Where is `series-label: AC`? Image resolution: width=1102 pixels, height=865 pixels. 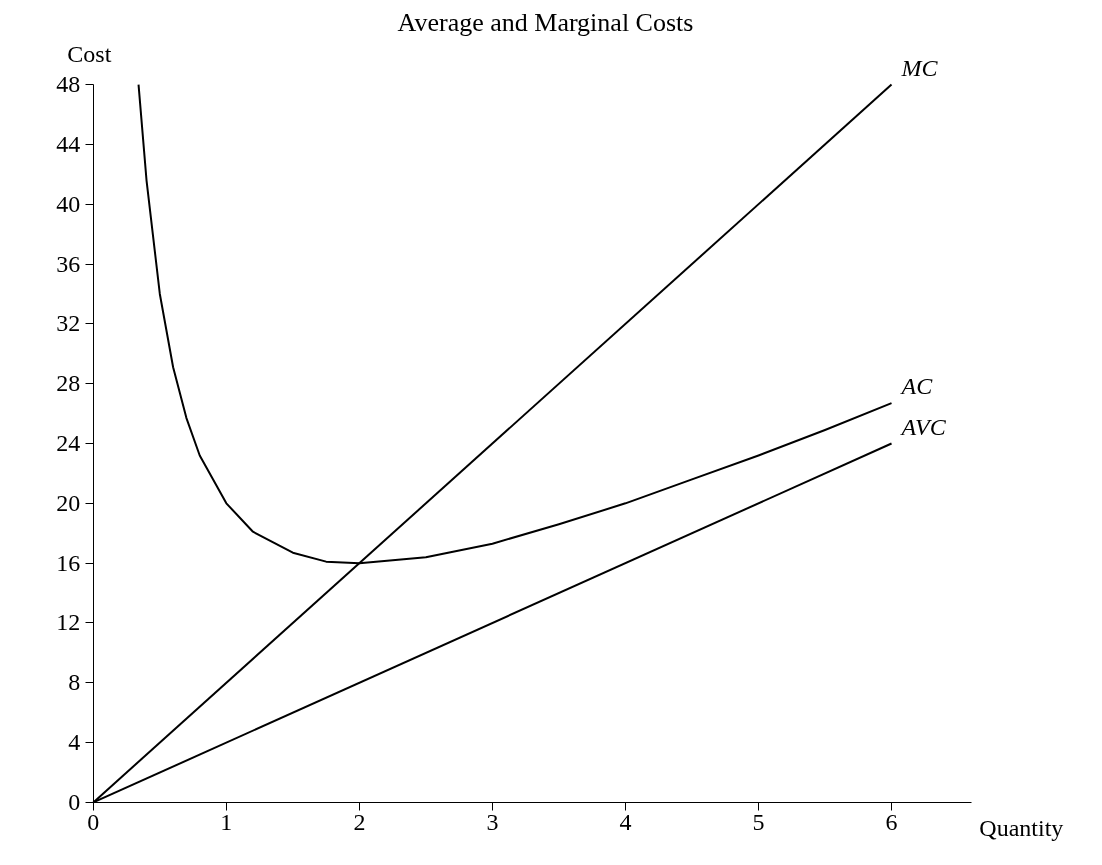 series-label: AC is located at coordinates (916, 386).